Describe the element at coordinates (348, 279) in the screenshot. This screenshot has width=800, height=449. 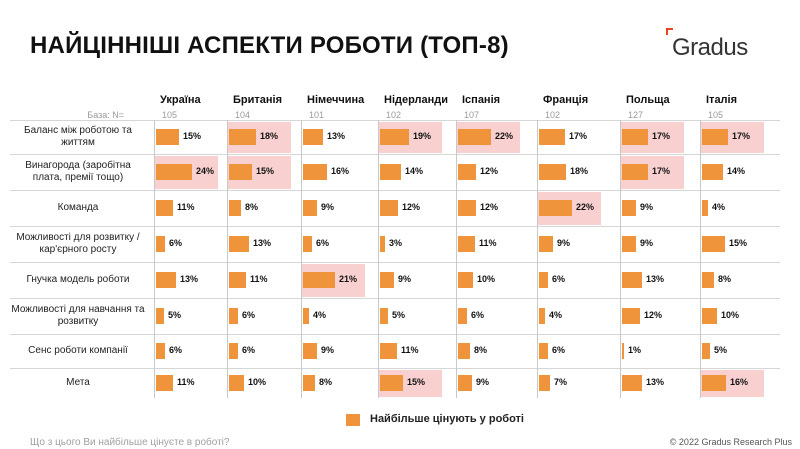
I see `data-label: 21%` at that location.